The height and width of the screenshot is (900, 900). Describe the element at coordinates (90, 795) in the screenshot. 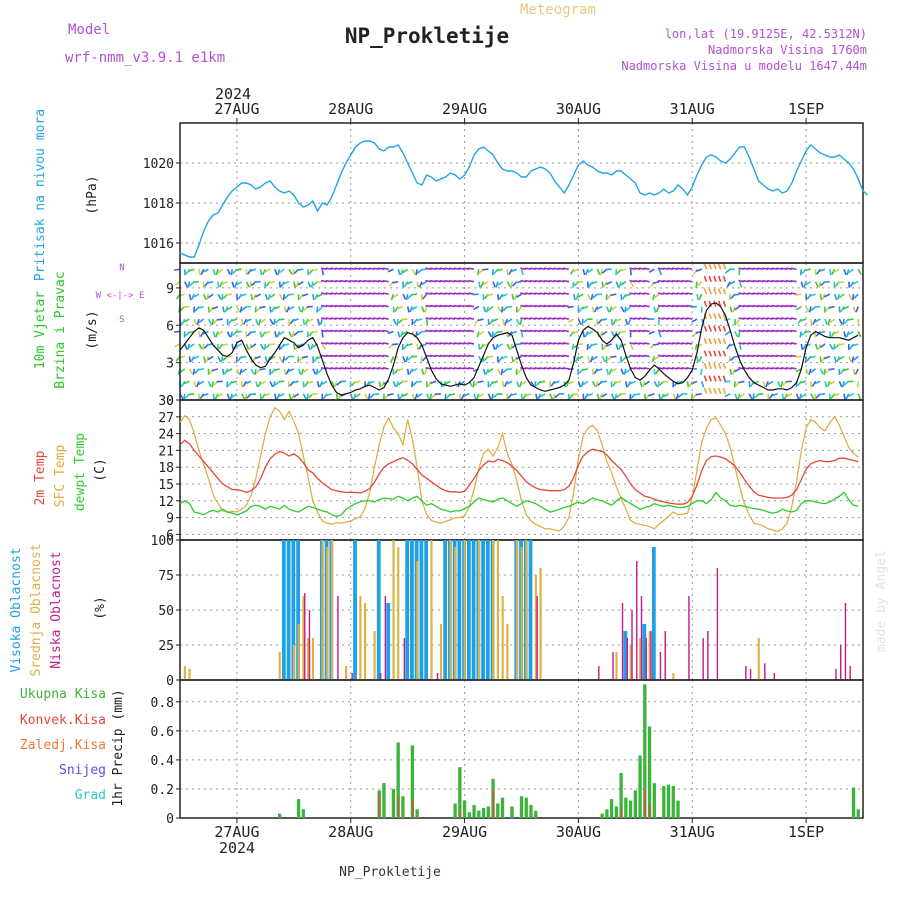

I see `precip-label-5: Grad` at that location.